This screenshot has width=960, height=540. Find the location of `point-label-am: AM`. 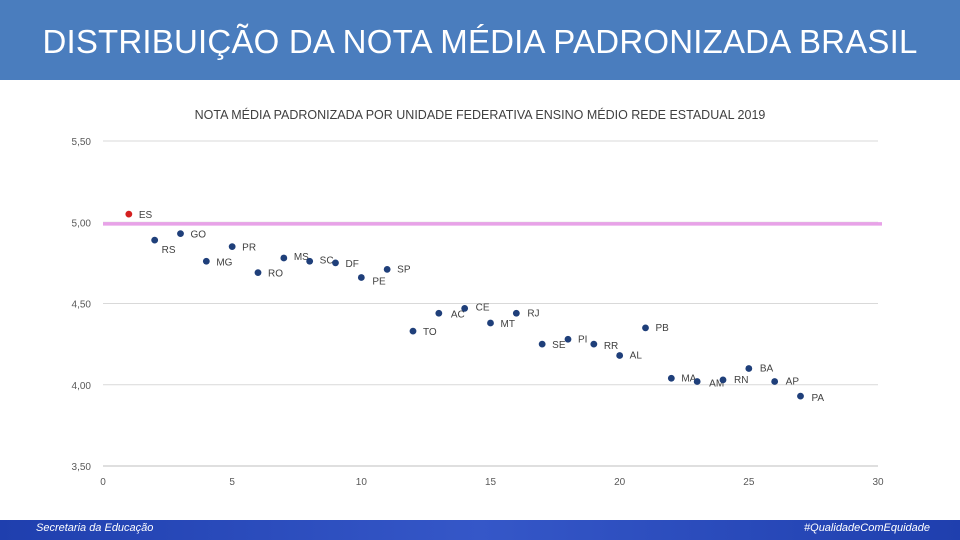

point-label-am: AM is located at coordinates (716, 384).